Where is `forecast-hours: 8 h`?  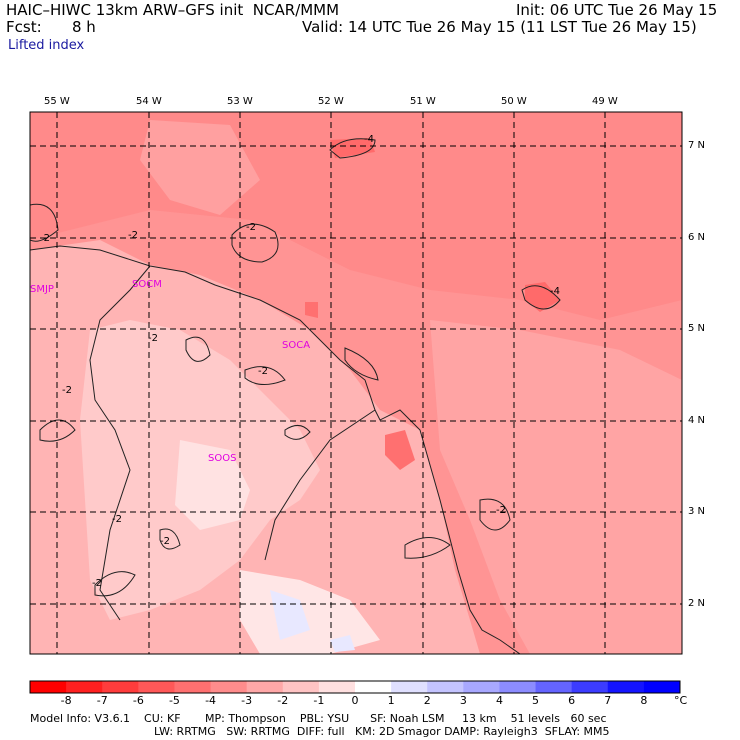 forecast-hours: 8 h is located at coordinates (84, 27).